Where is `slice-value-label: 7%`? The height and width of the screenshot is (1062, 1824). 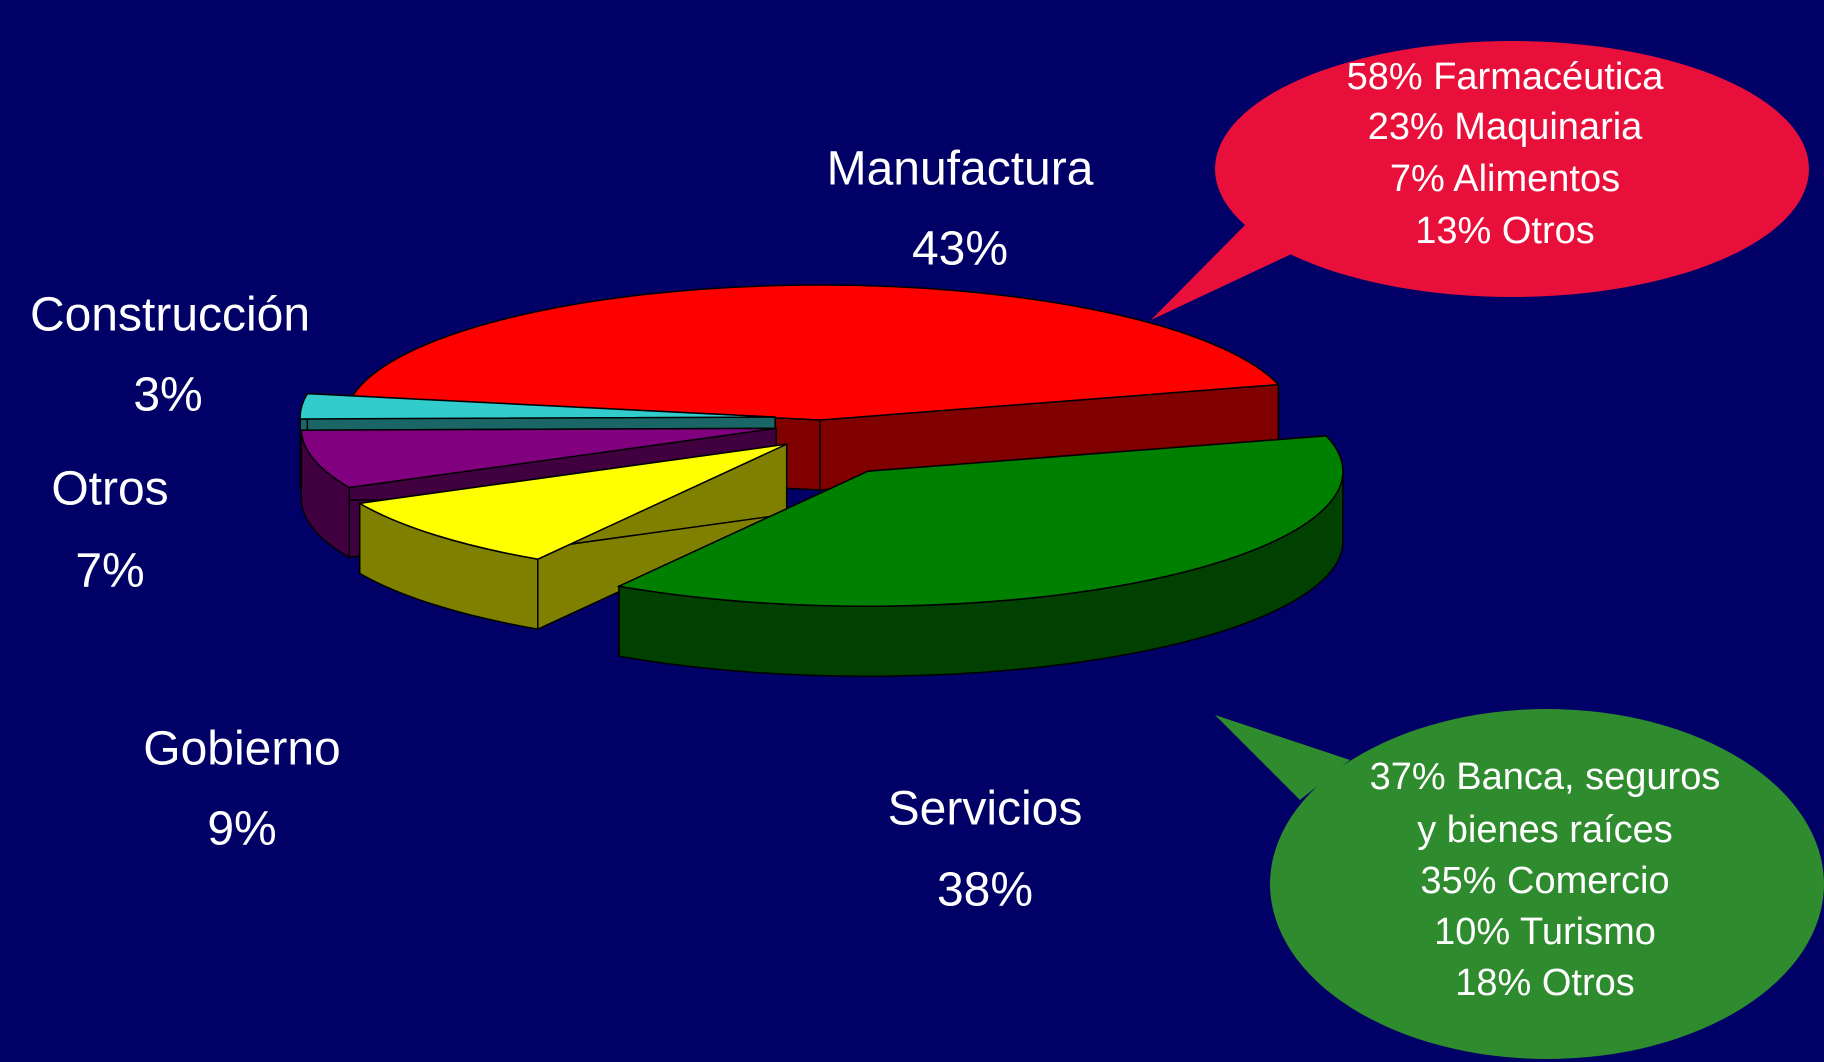 slice-value-label: 7% is located at coordinates (109, 571).